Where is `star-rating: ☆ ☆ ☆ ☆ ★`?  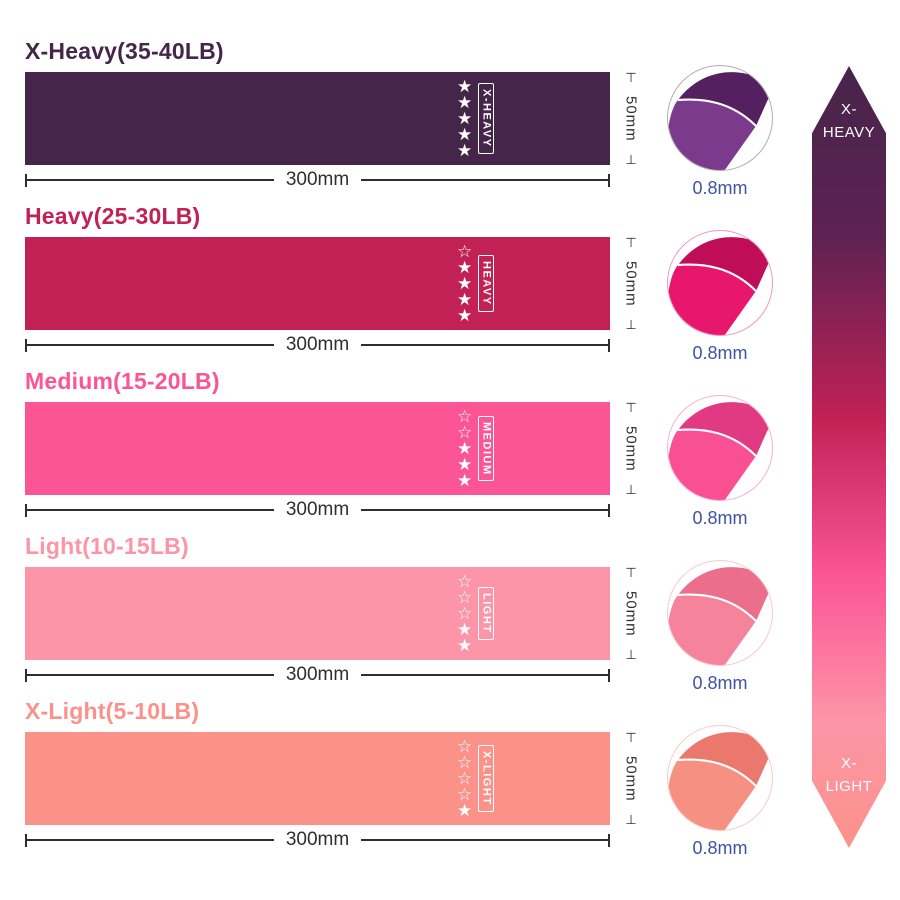 star-rating: ☆ ☆ ☆ ☆ ★ is located at coordinates (465, 778).